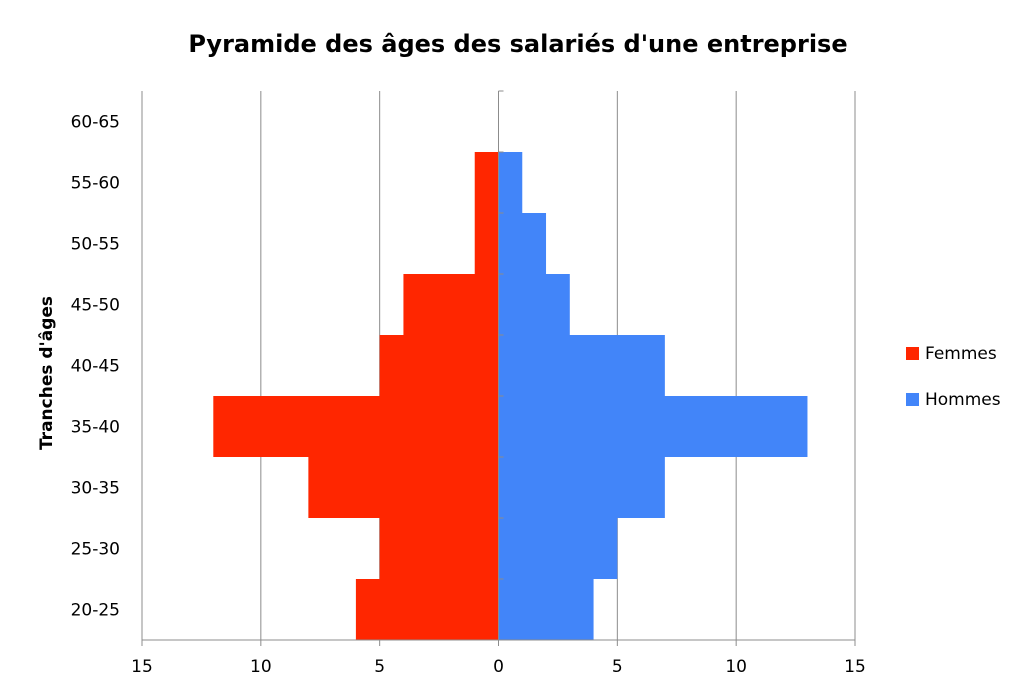  Describe the element at coordinates (47, 373) in the screenshot. I see `y-axis-label: Tranches d'âges` at that location.